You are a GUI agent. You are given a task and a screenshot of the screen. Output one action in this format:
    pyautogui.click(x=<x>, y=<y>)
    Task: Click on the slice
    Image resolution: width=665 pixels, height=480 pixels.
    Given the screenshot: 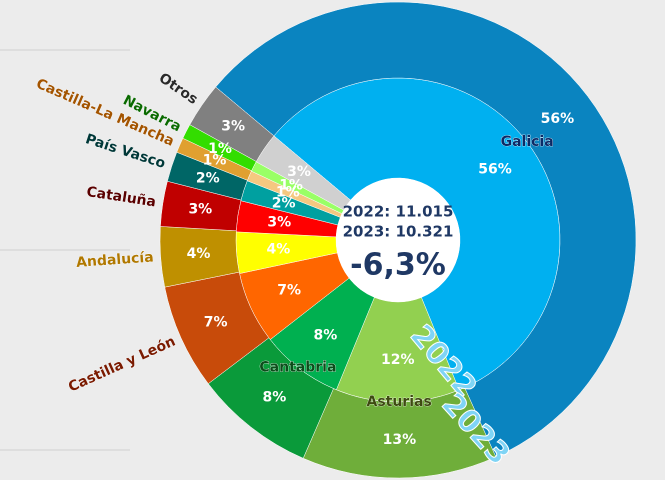 What is the action you would take?
    pyautogui.click(x=232, y=124)
    